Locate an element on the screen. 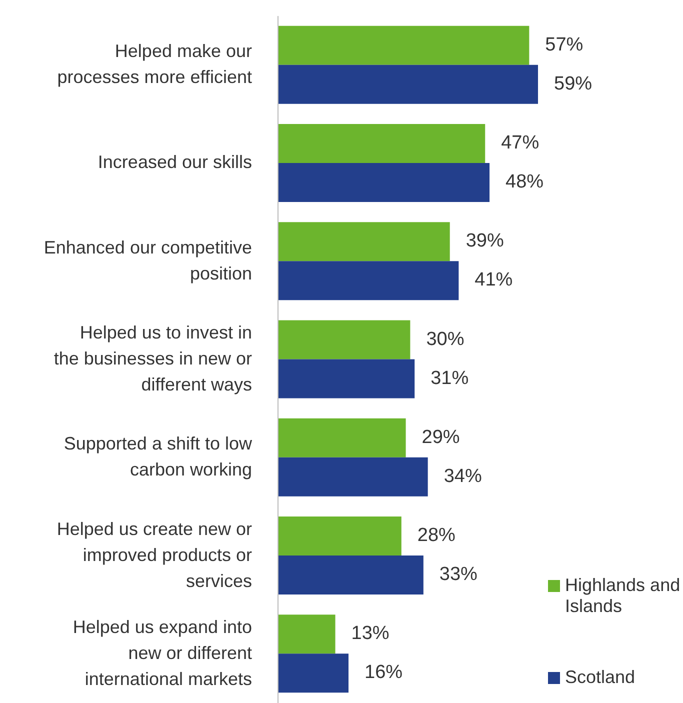  data-label: 59% is located at coordinates (573, 83).